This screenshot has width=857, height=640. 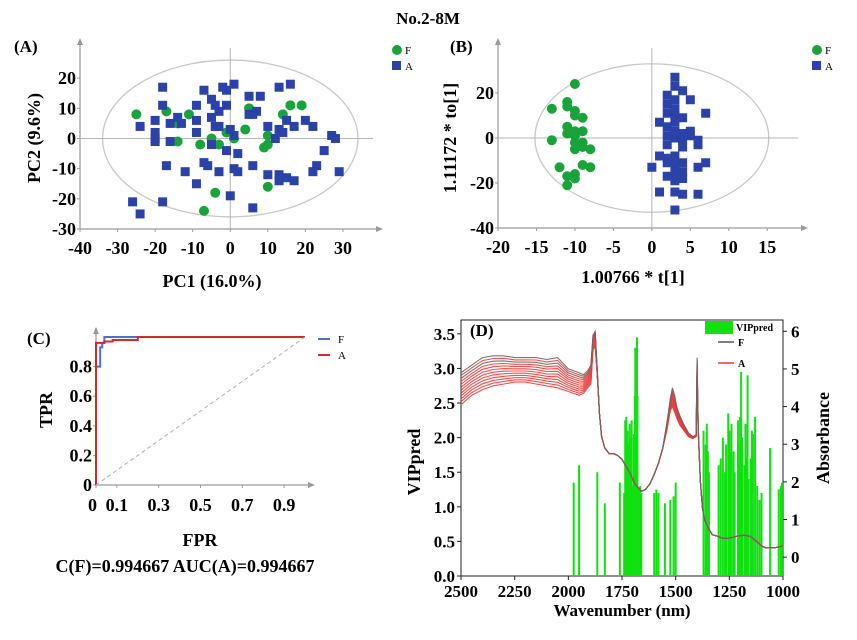 I want to click on panel-c-auc-caption: C(F)=0.994667 AUC(A)=0.994667, so click(x=185, y=566).